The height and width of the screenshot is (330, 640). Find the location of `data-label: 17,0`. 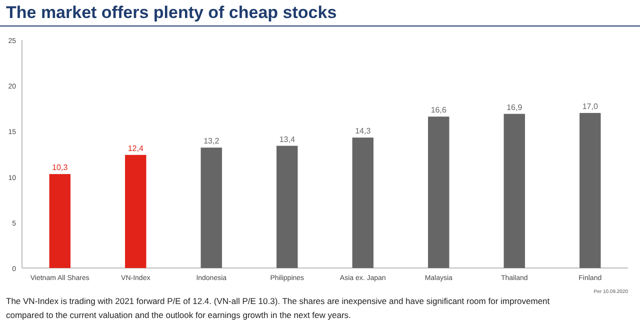

data-label: 17,0 is located at coordinates (590, 106).